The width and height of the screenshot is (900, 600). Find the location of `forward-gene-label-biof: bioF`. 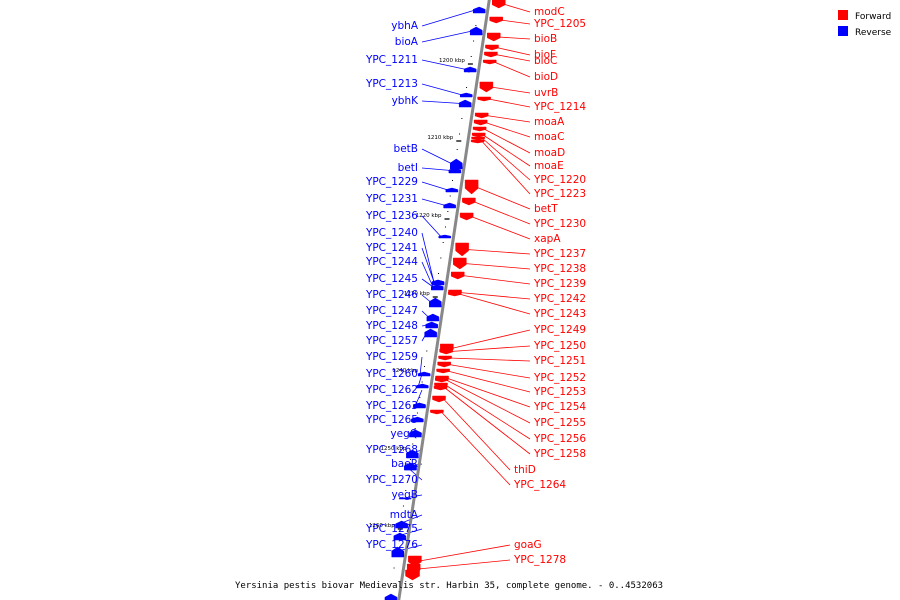

forward-gene-label-biof: bioF is located at coordinates (545, 55).